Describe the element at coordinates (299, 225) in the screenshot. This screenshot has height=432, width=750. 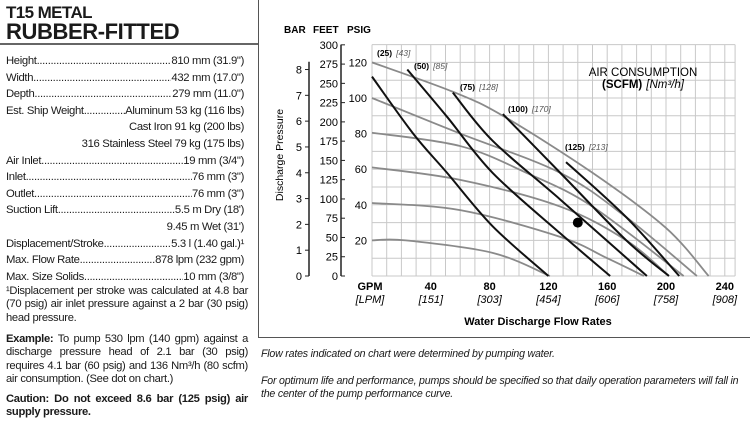
I see `bar-tick-label: 2` at that location.